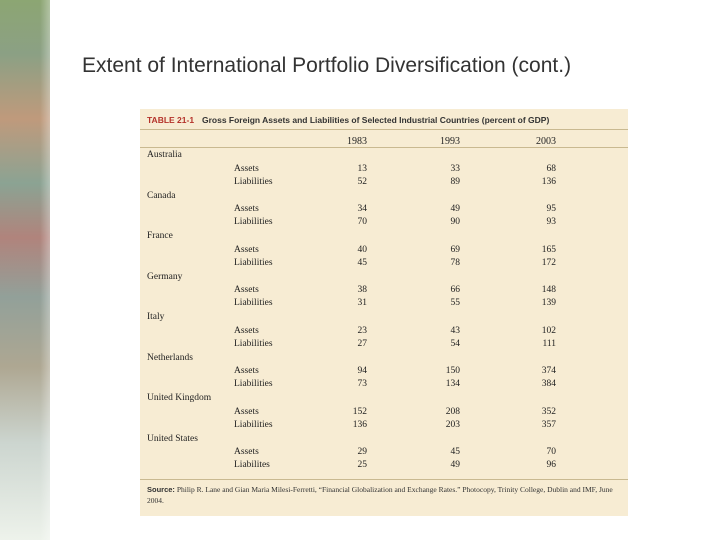 Image resolution: width=720 pixels, height=540 pixels. I want to click on table-cell-value: 29, so click(362, 452).